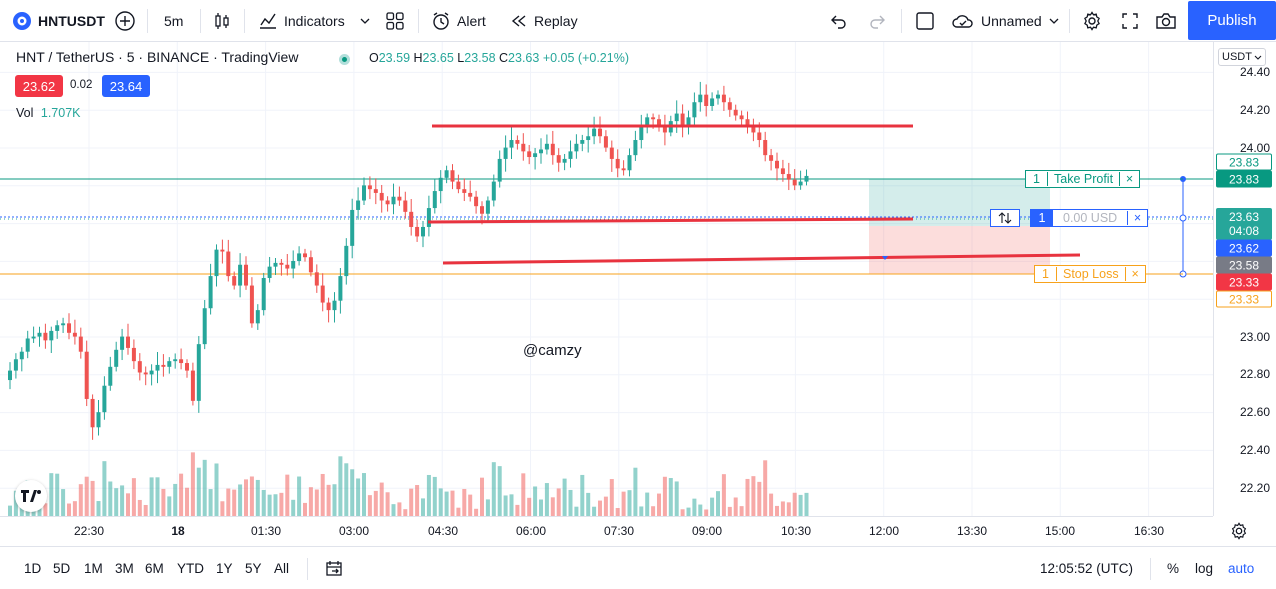  I want to click on buy-price: 23.64, so click(126, 86).